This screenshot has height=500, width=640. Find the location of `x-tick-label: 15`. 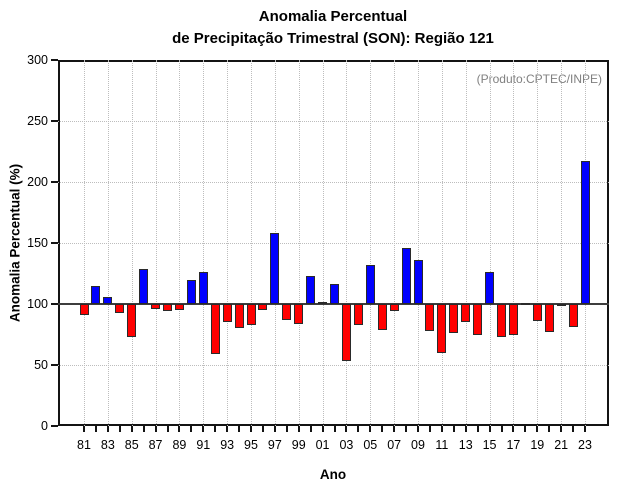

x-tick-label: 15 is located at coordinates (489, 445).